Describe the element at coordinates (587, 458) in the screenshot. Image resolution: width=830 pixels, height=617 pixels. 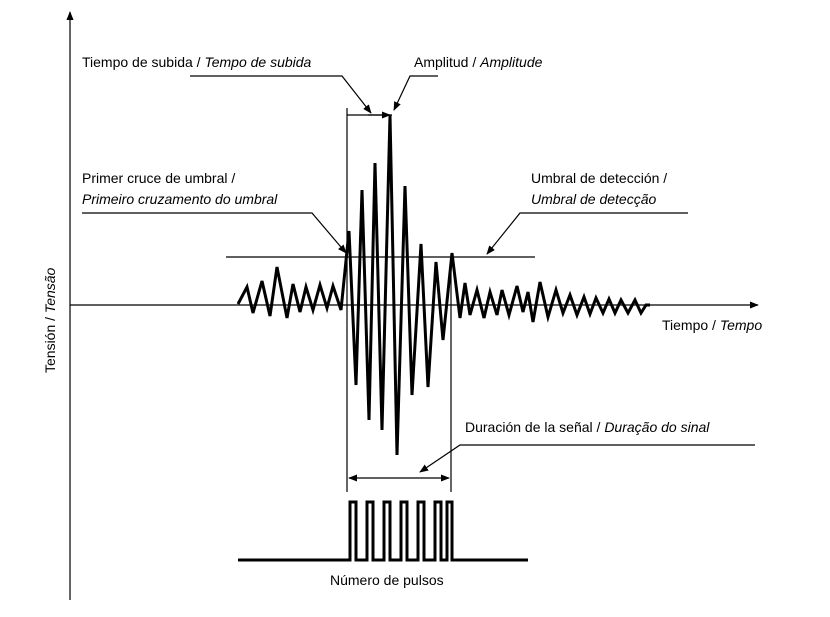
I see `signal-duration-leader` at that location.